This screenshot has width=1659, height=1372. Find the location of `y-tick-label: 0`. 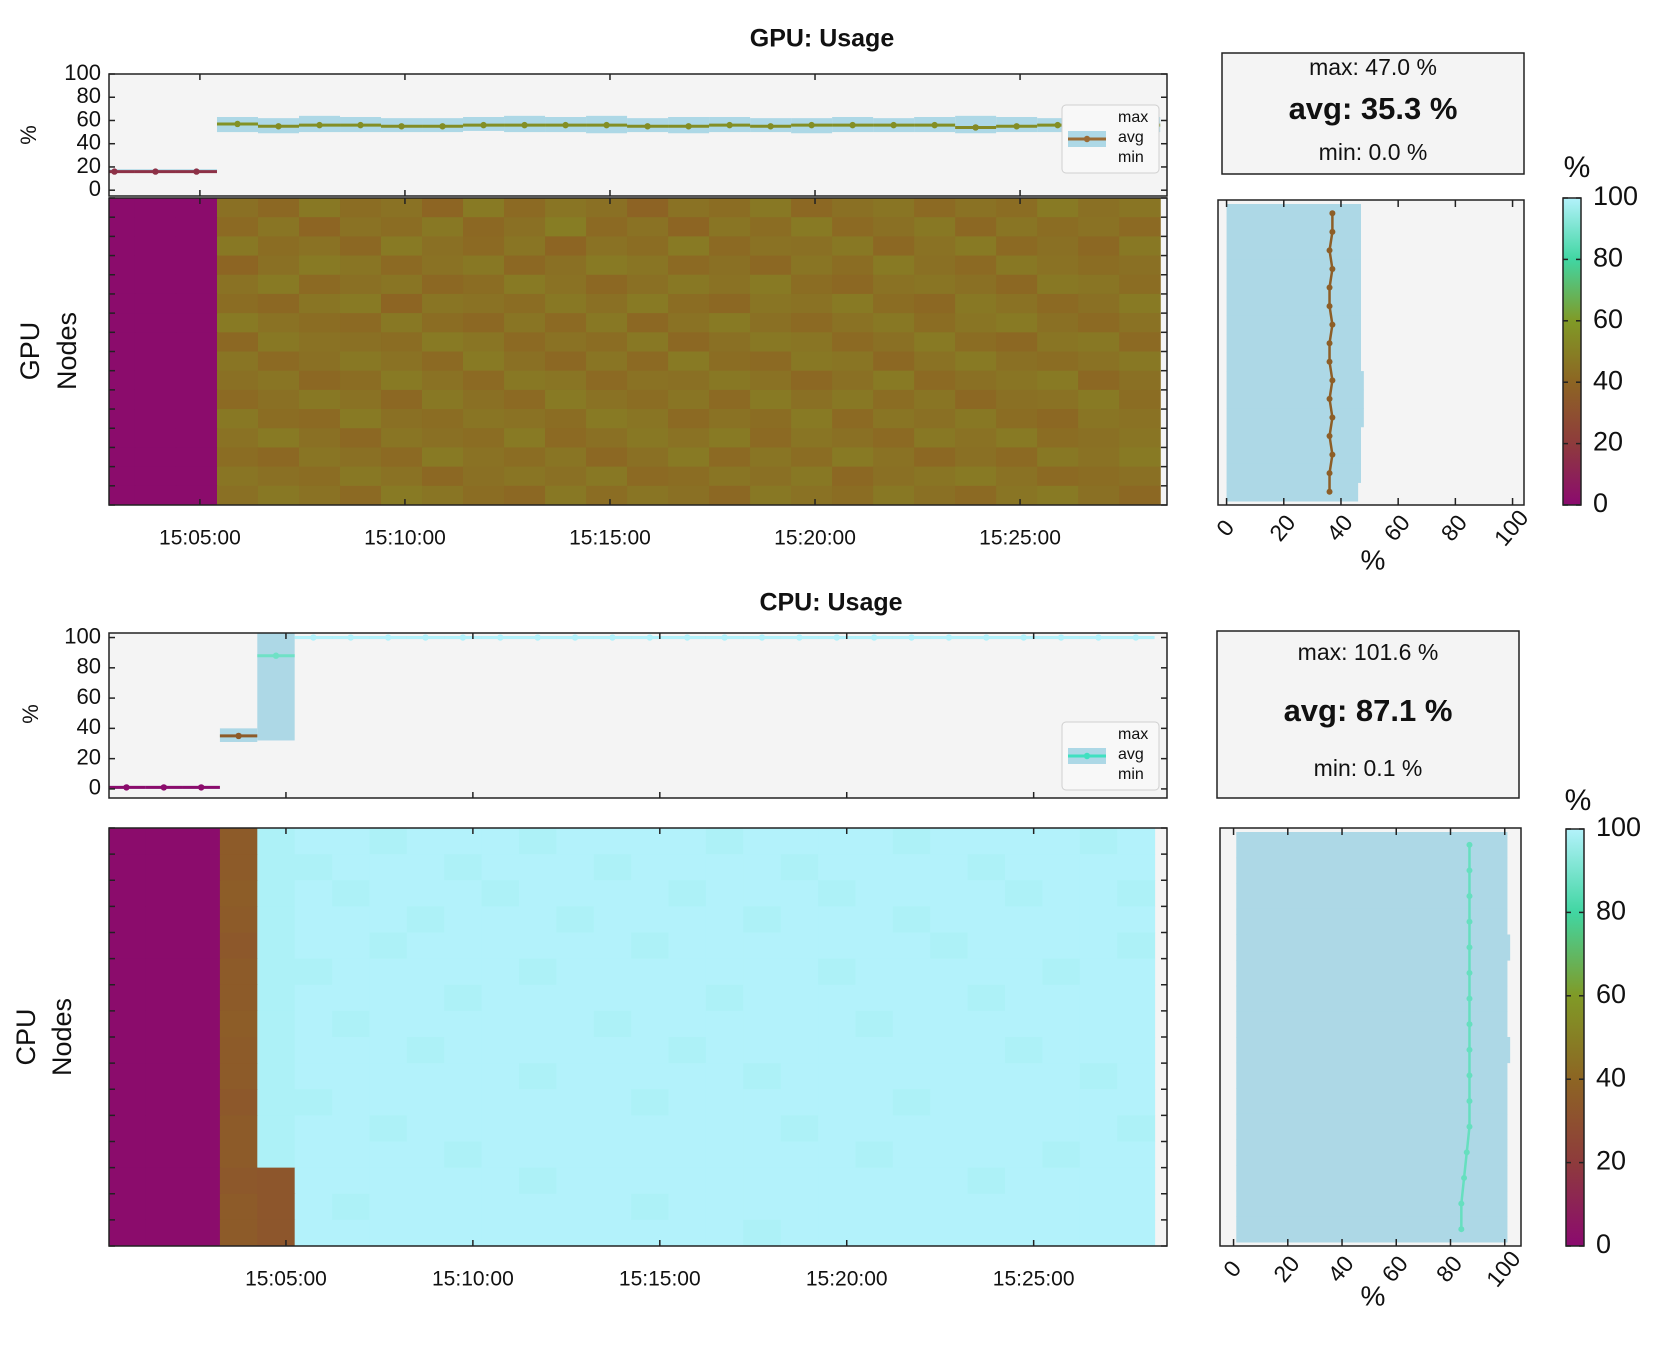

y-tick-label: 0 is located at coordinates (95, 188).